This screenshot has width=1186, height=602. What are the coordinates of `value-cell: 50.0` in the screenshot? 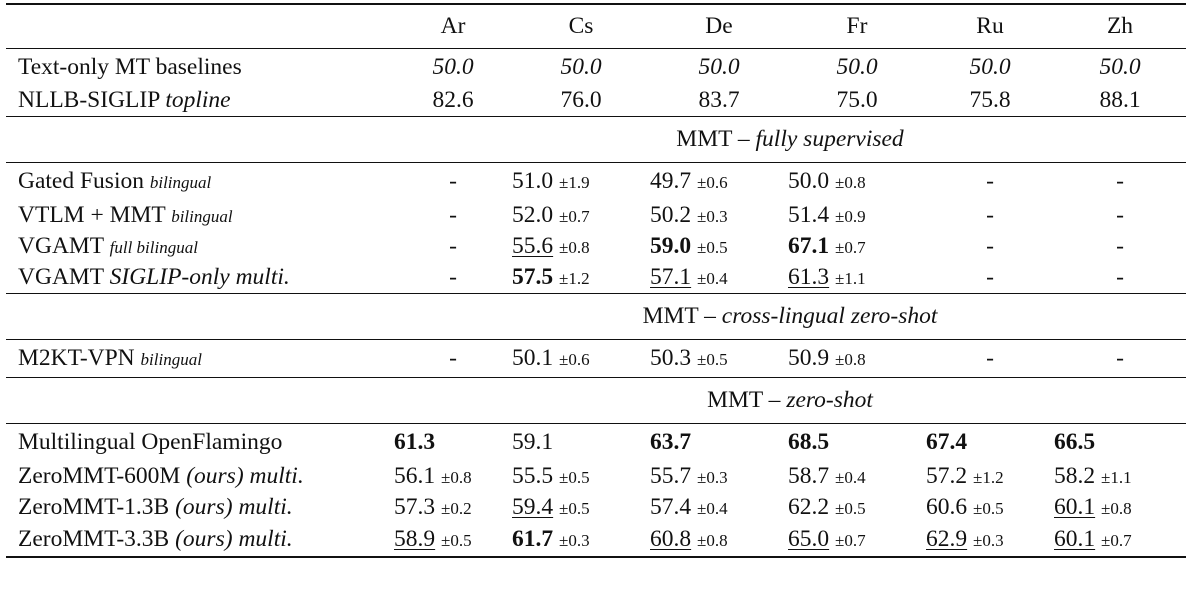 It's located at (1120, 66).